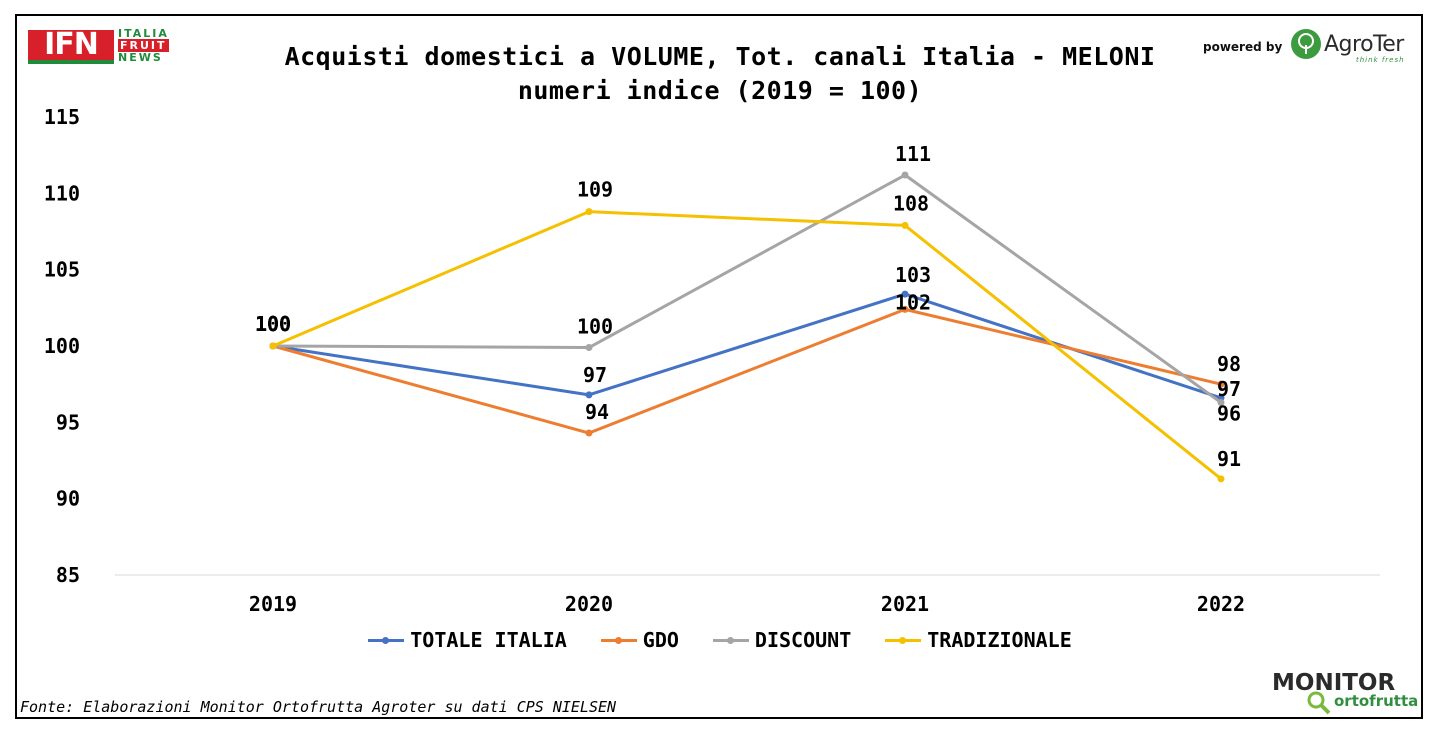  Describe the element at coordinates (747, 604) in the screenshot. I see `x-axis-ticks: 2019 2020 2021 2022` at that location.